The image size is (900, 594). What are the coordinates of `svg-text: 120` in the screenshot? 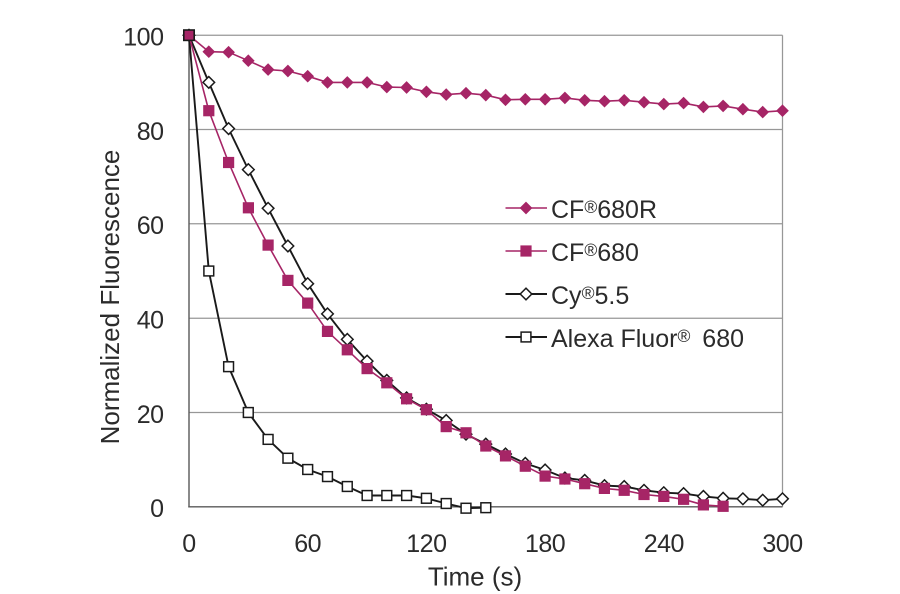 It's located at (426, 544).